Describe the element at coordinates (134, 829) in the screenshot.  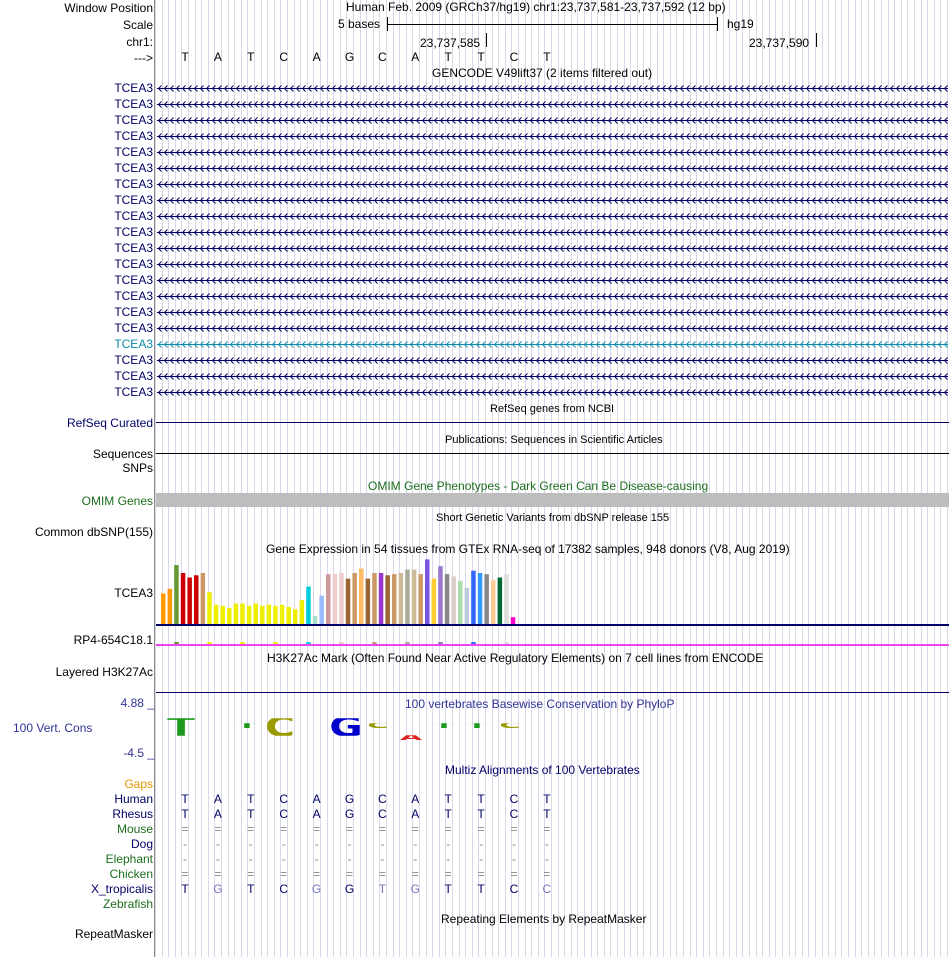
I see `multiz-species-label: Mouse` at that location.